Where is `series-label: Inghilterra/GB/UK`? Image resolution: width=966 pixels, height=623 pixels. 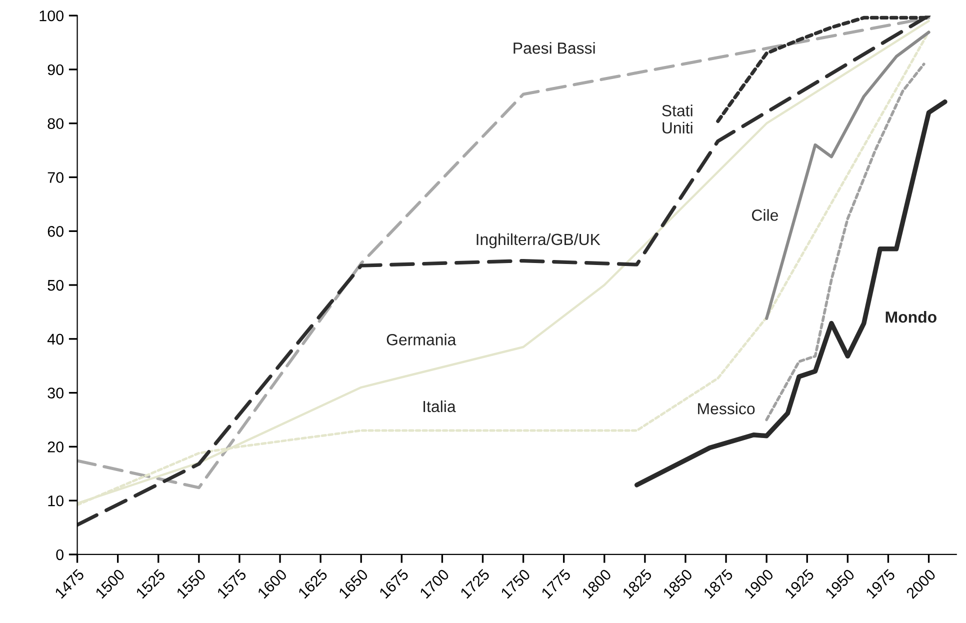
series-label: Inghilterra/GB/UK is located at coordinates (538, 240).